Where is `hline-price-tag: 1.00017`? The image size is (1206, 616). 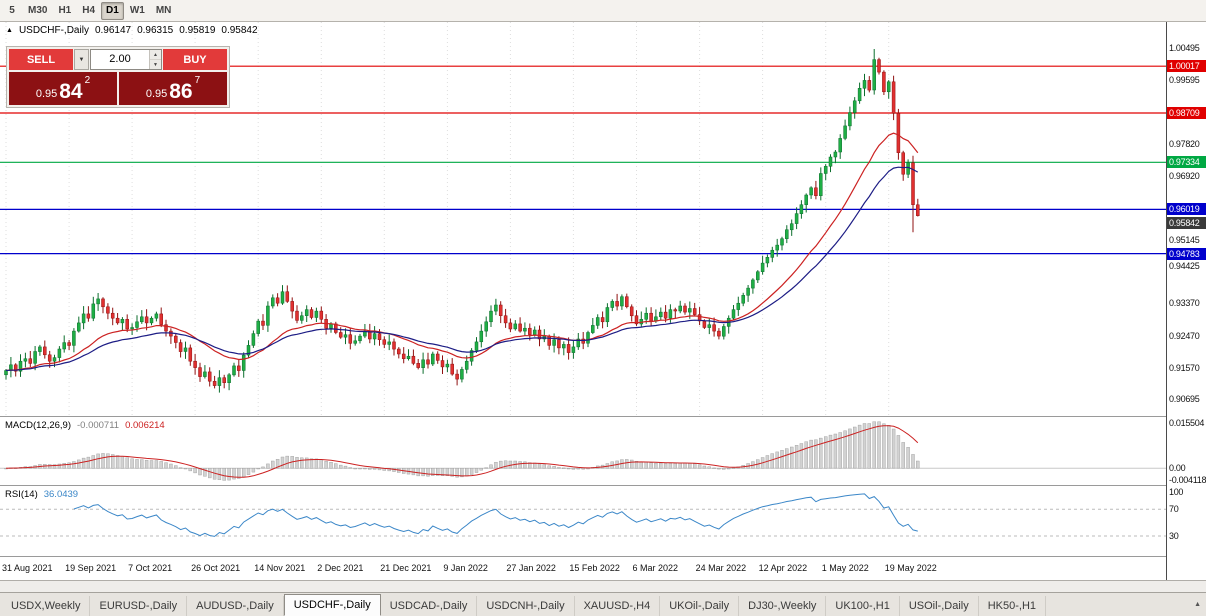
hline-price-tag: 1.00017 is located at coordinates (1186, 66).